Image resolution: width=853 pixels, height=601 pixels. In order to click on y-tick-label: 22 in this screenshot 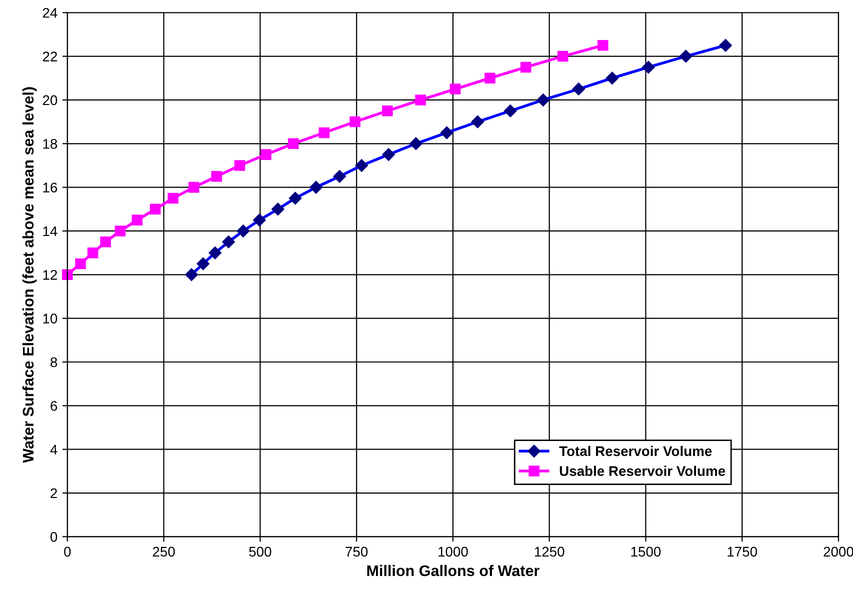, I will do `click(49, 57)`.